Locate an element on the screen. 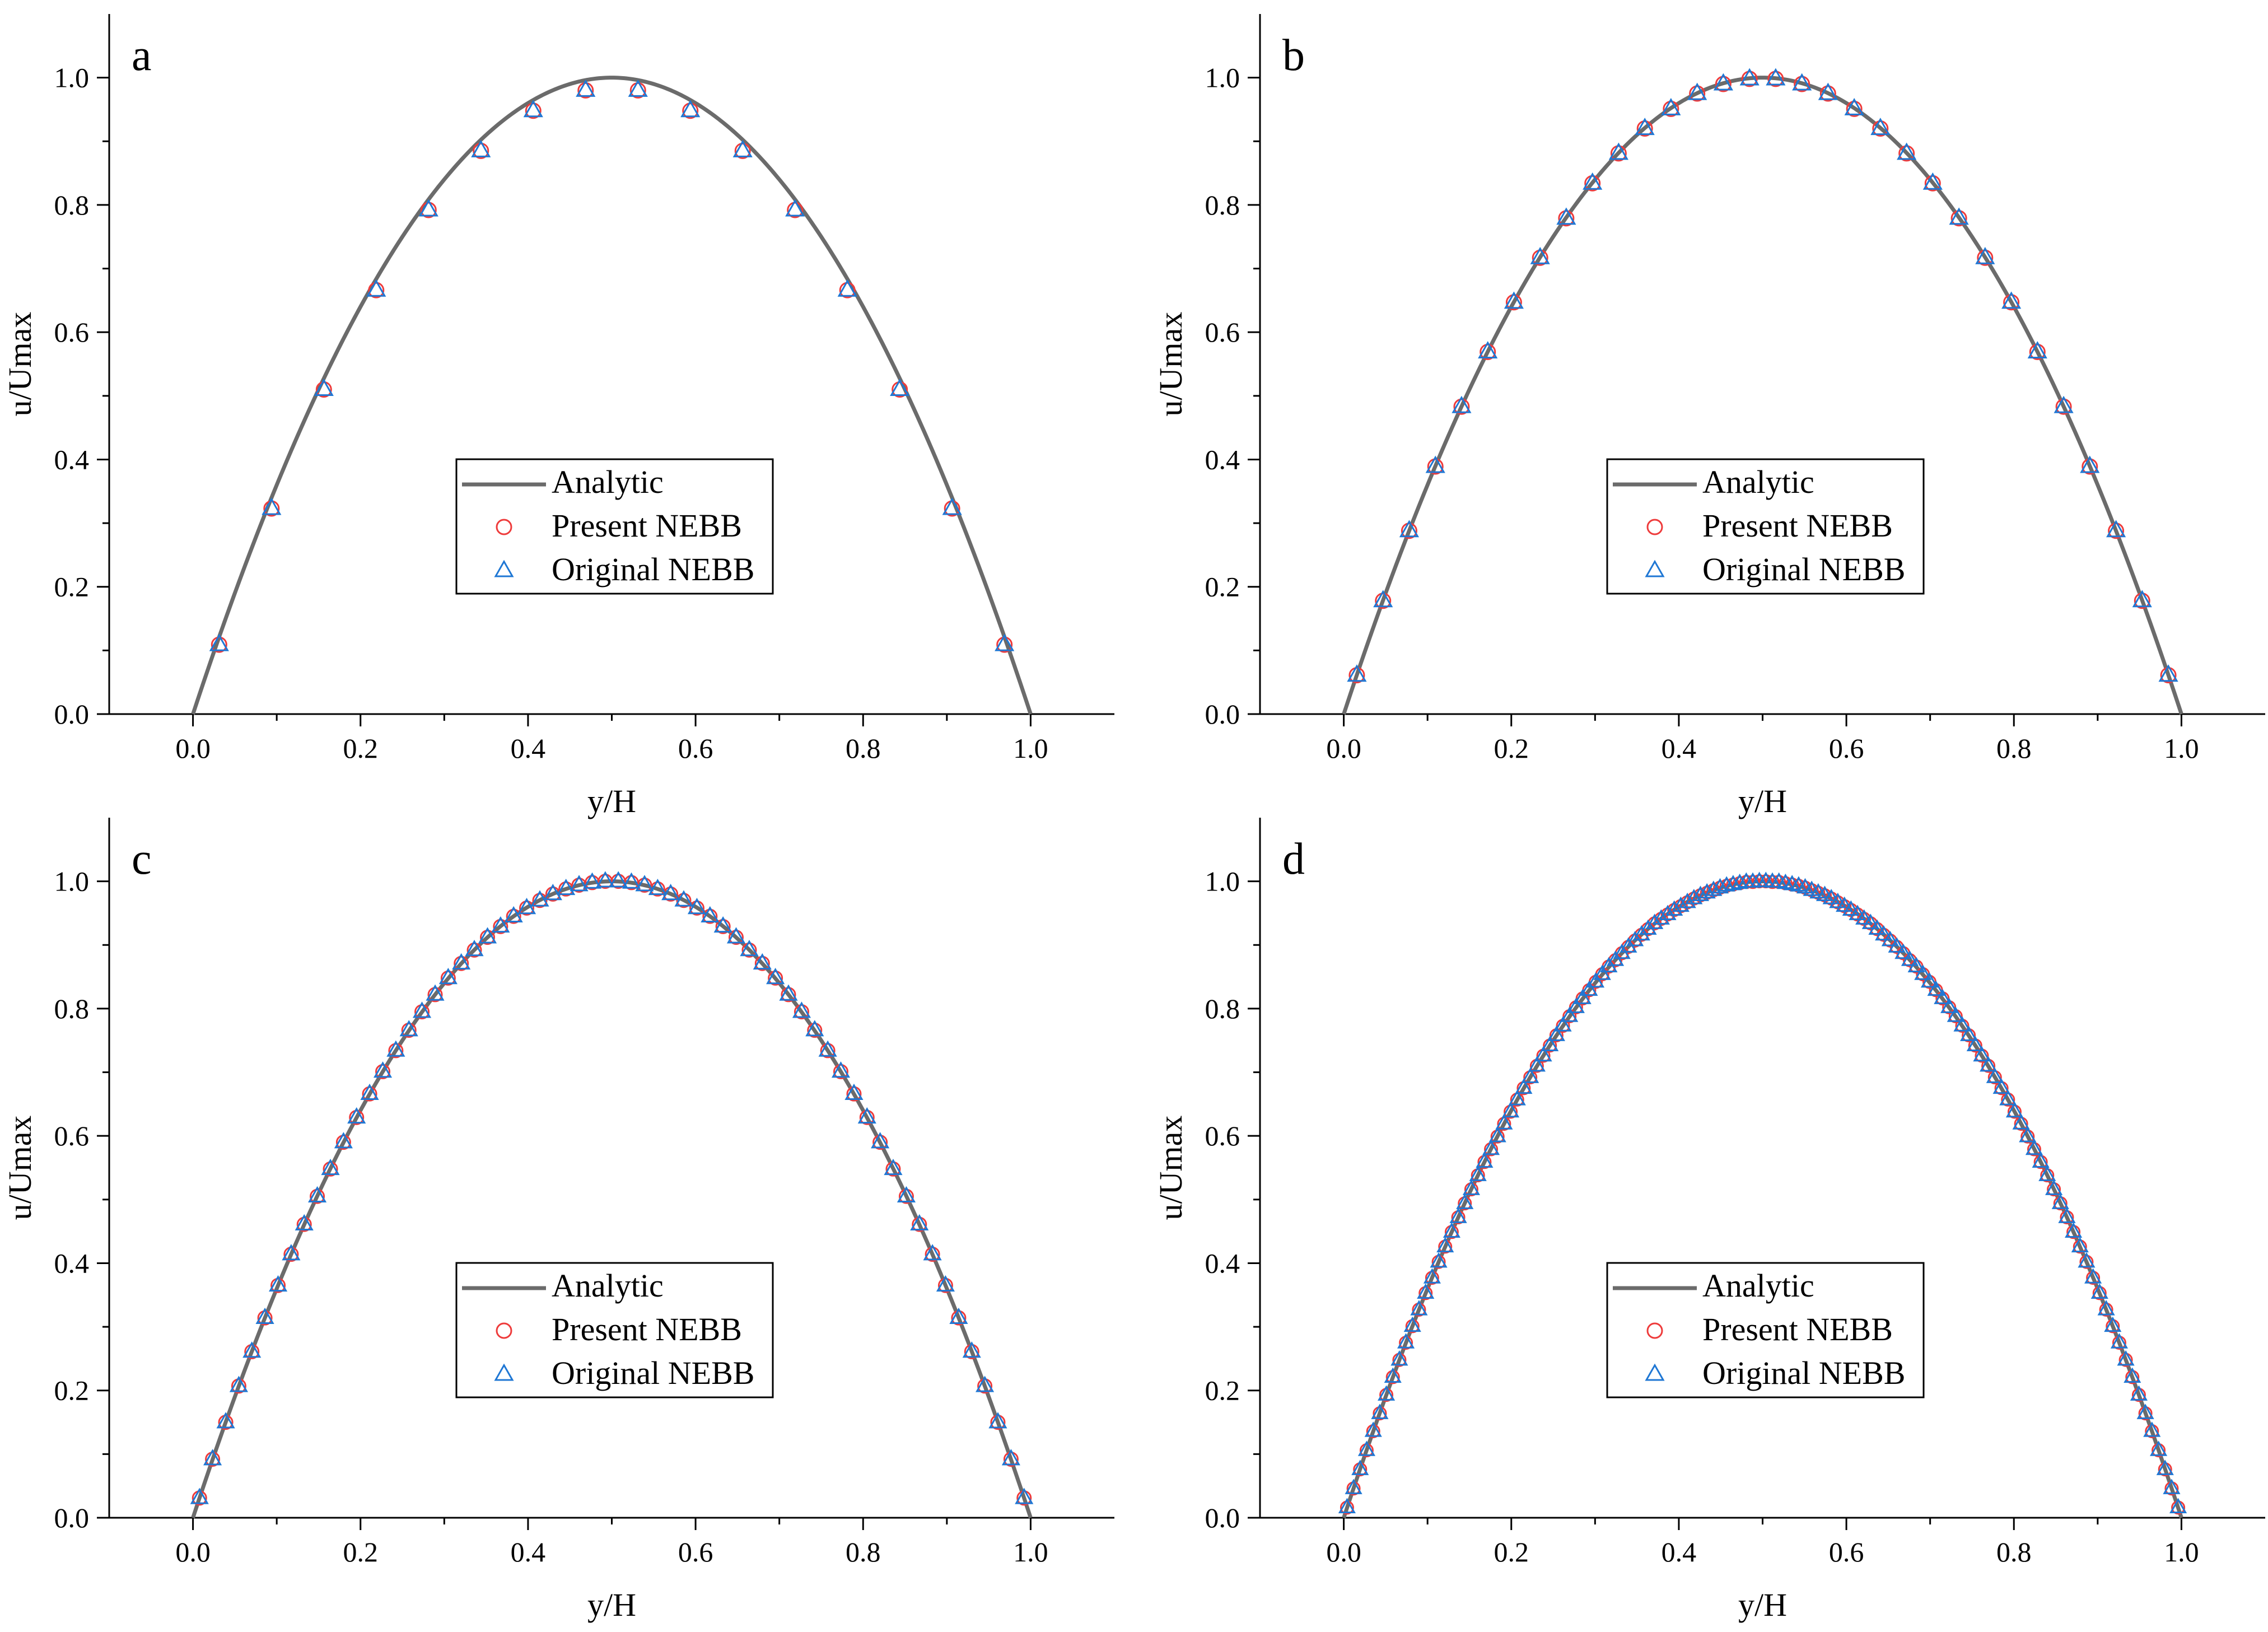  y-tick-label: 1.0 is located at coordinates (1222, 881).